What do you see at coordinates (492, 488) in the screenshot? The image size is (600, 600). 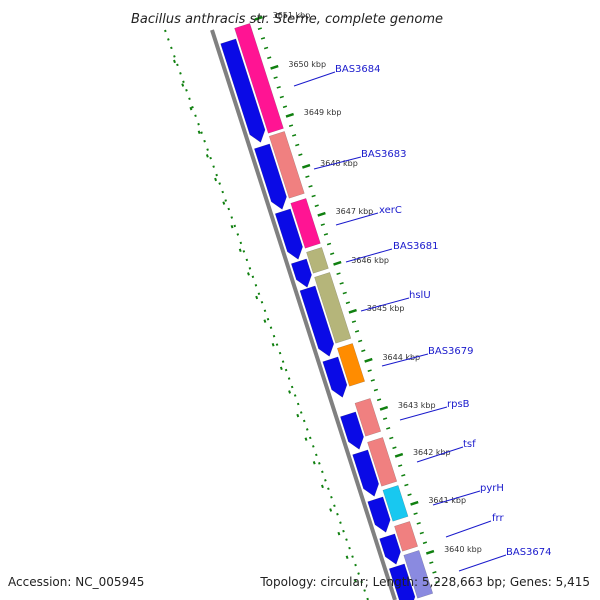 I see `gene-label-pyrH: pyrH` at bounding box center [492, 488].